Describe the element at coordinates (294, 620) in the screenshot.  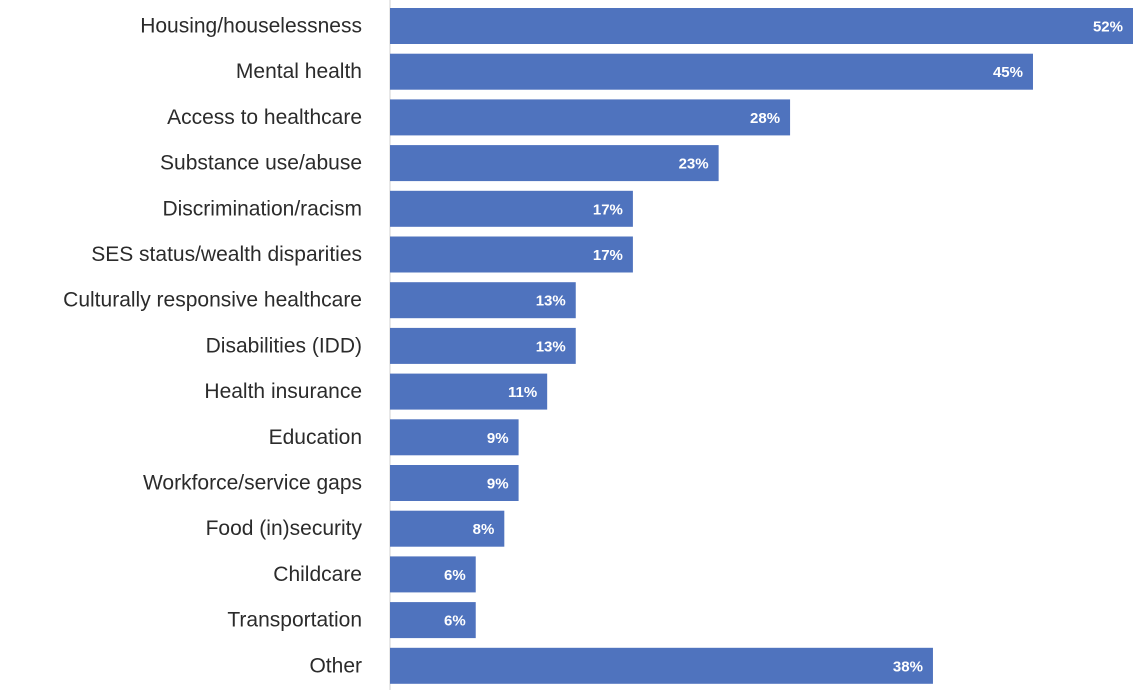
I see `category-label: Transportation` at that location.